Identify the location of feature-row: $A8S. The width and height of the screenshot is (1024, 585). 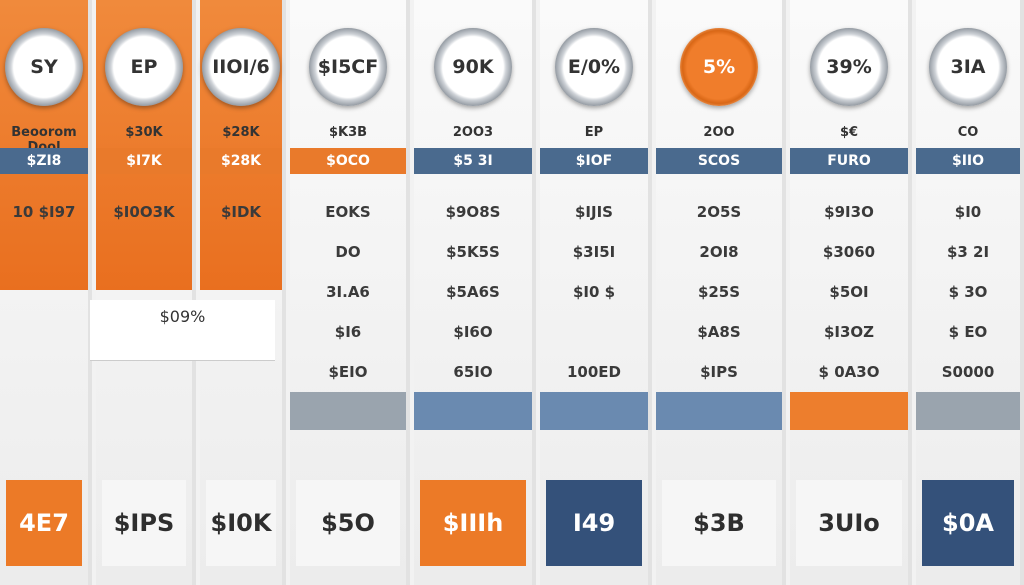
(719, 332).